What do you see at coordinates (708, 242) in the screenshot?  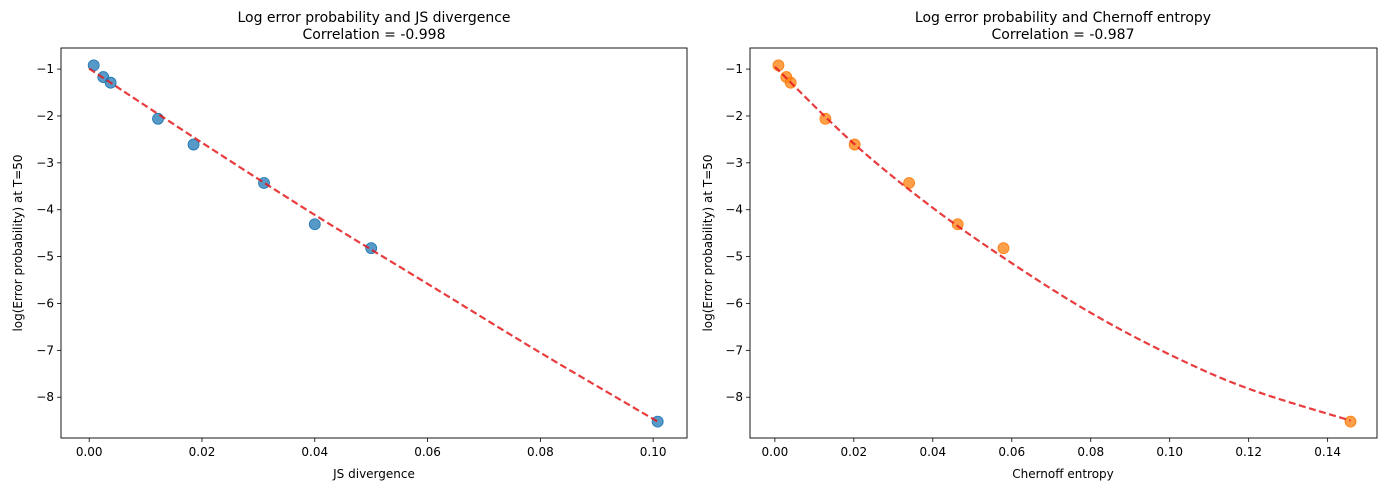 I see `right-y-axis-label: log(Error probability) at T=50` at bounding box center [708, 242].